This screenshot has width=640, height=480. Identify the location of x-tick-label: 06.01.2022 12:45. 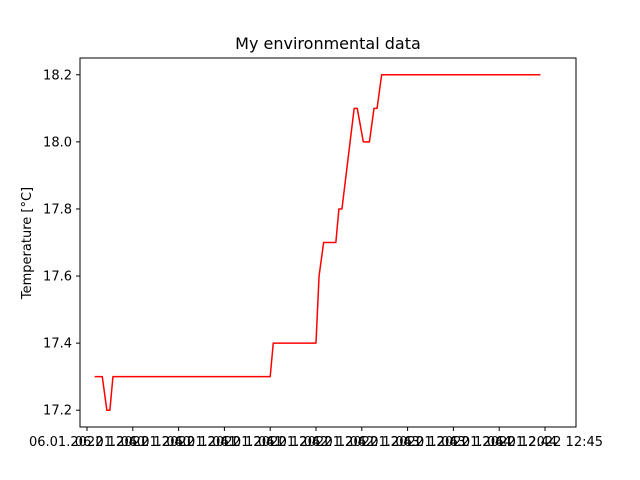
(545, 442).